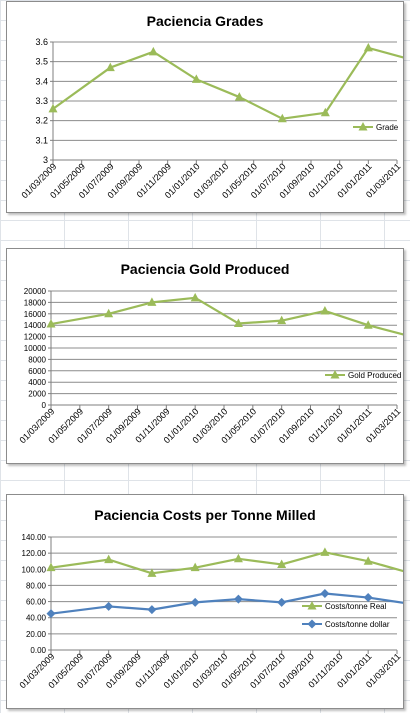 The width and height of the screenshot is (410, 713). I want to click on legend-label: Costs/tonne Real, so click(356, 606).